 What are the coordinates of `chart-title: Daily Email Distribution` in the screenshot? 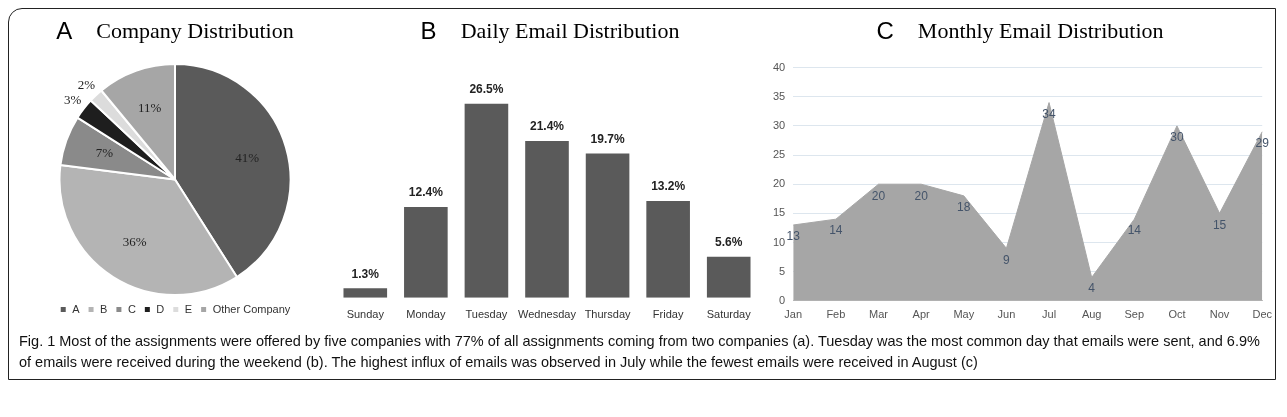 It's located at (570, 31).